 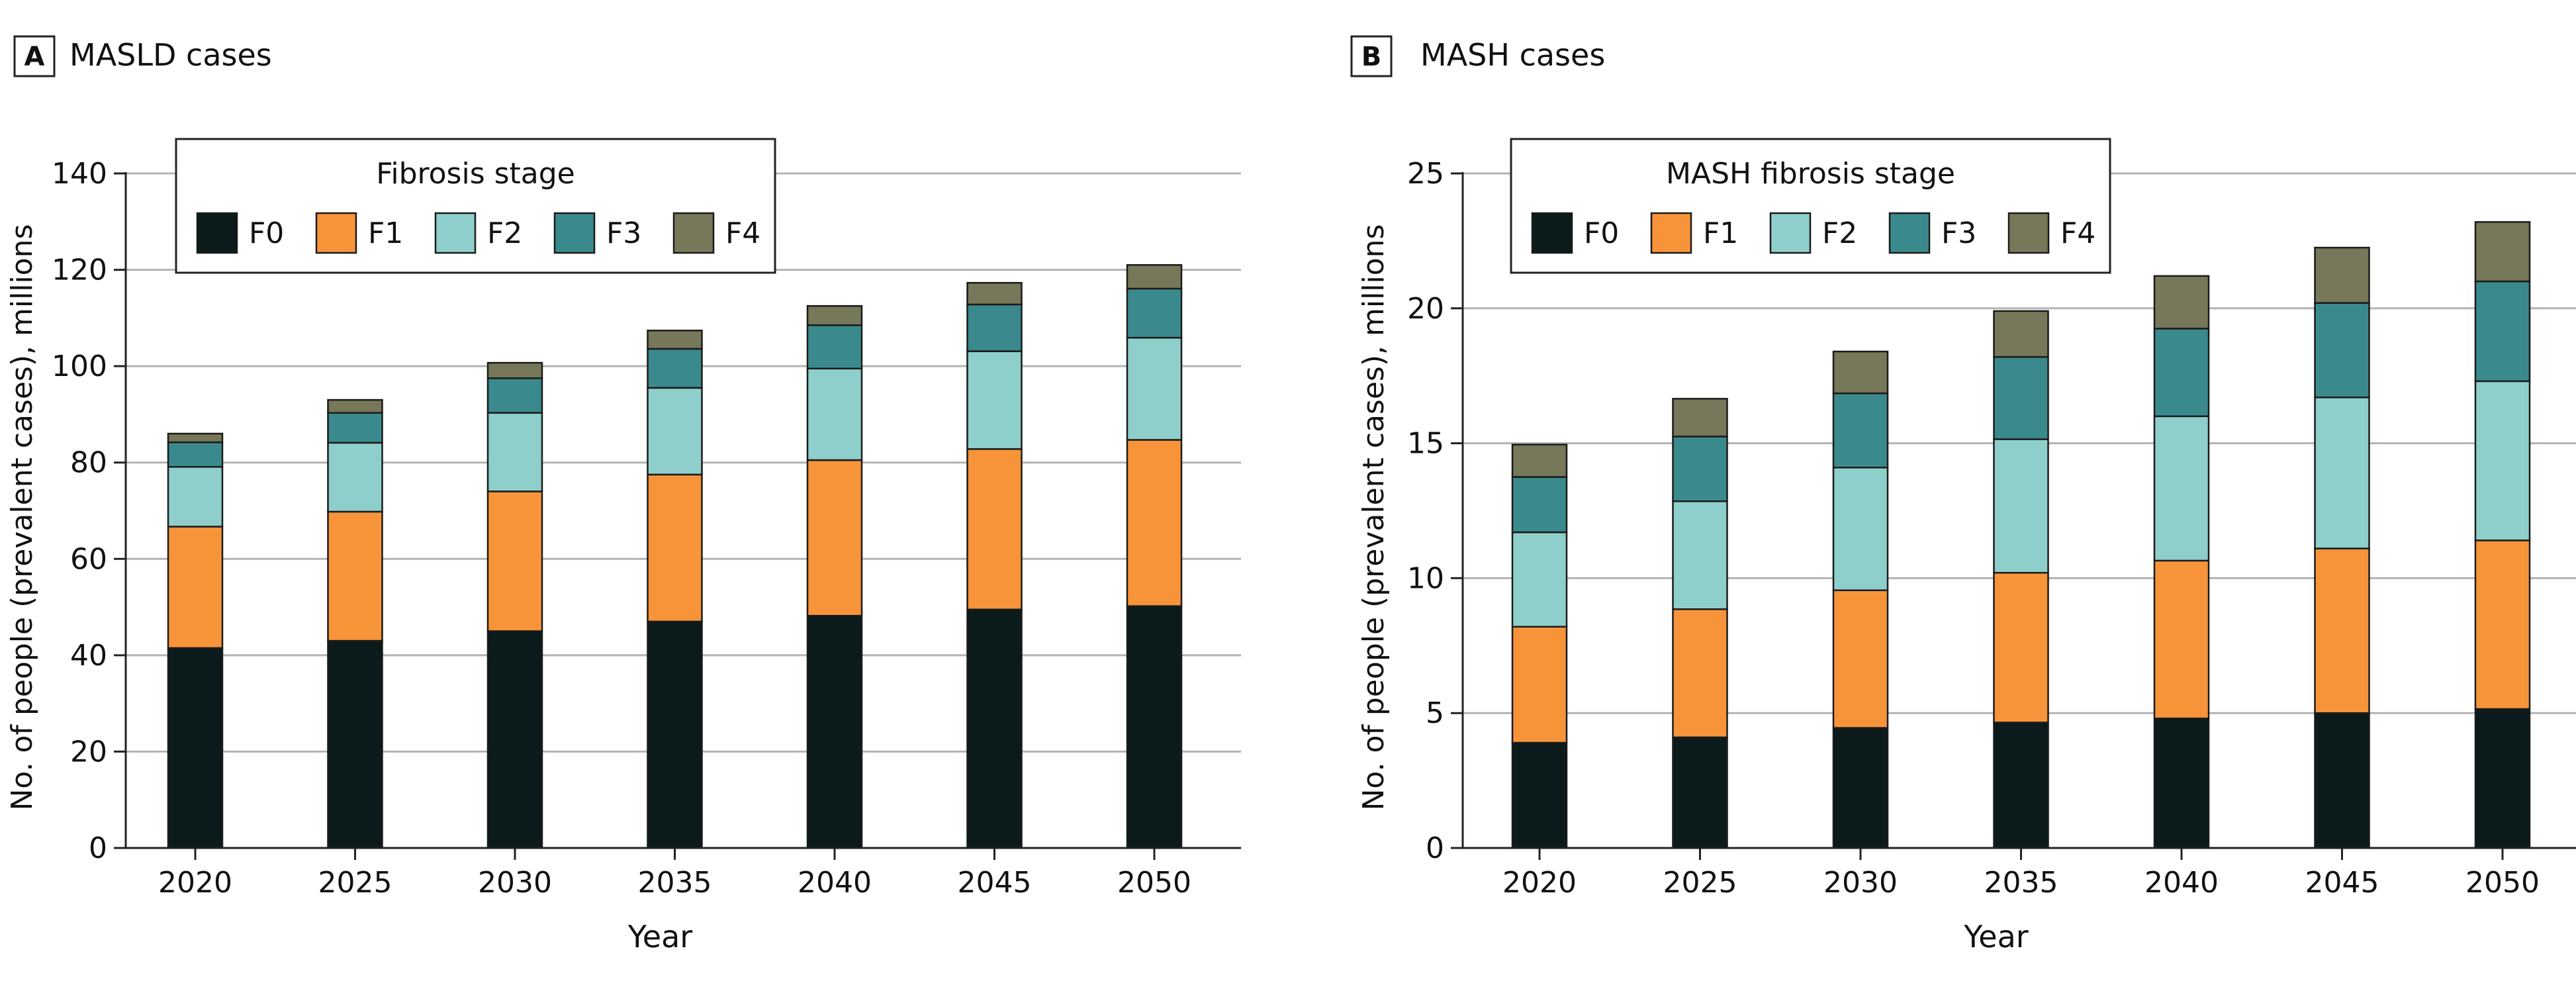 What do you see at coordinates (1425, 444) in the screenshot?
I see `y-tick-label: 15` at bounding box center [1425, 444].